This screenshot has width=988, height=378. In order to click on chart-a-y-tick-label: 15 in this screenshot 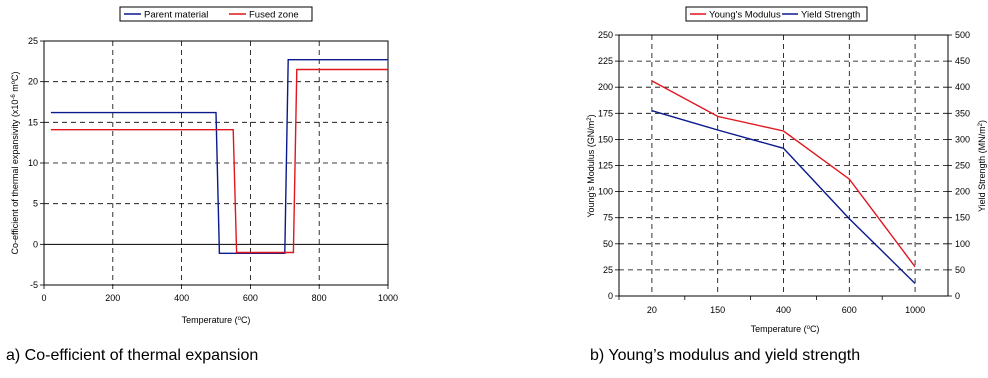, I will do `click(33, 122)`.